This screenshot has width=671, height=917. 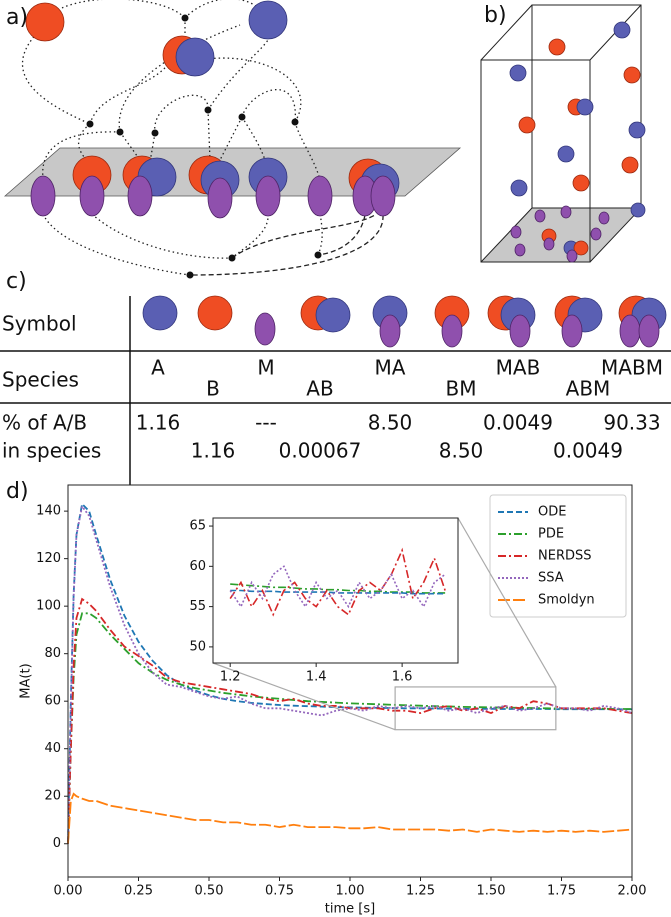 What do you see at coordinates (265, 368) in the screenshot?
I see `species-name: M` at bounding box center [265, 368].